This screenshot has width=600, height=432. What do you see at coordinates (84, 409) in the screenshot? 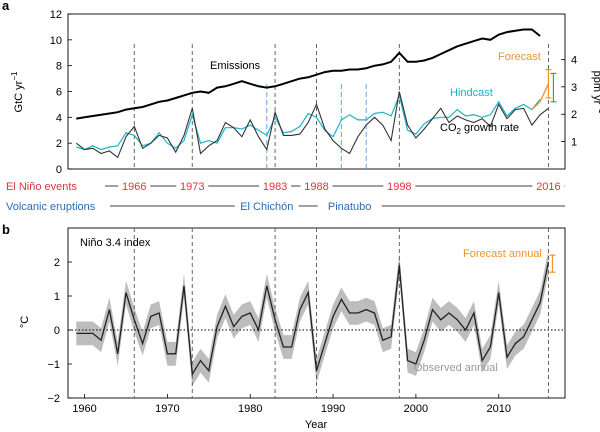
I see `x-tick-label: 1960` at bounding box center [84, 409].